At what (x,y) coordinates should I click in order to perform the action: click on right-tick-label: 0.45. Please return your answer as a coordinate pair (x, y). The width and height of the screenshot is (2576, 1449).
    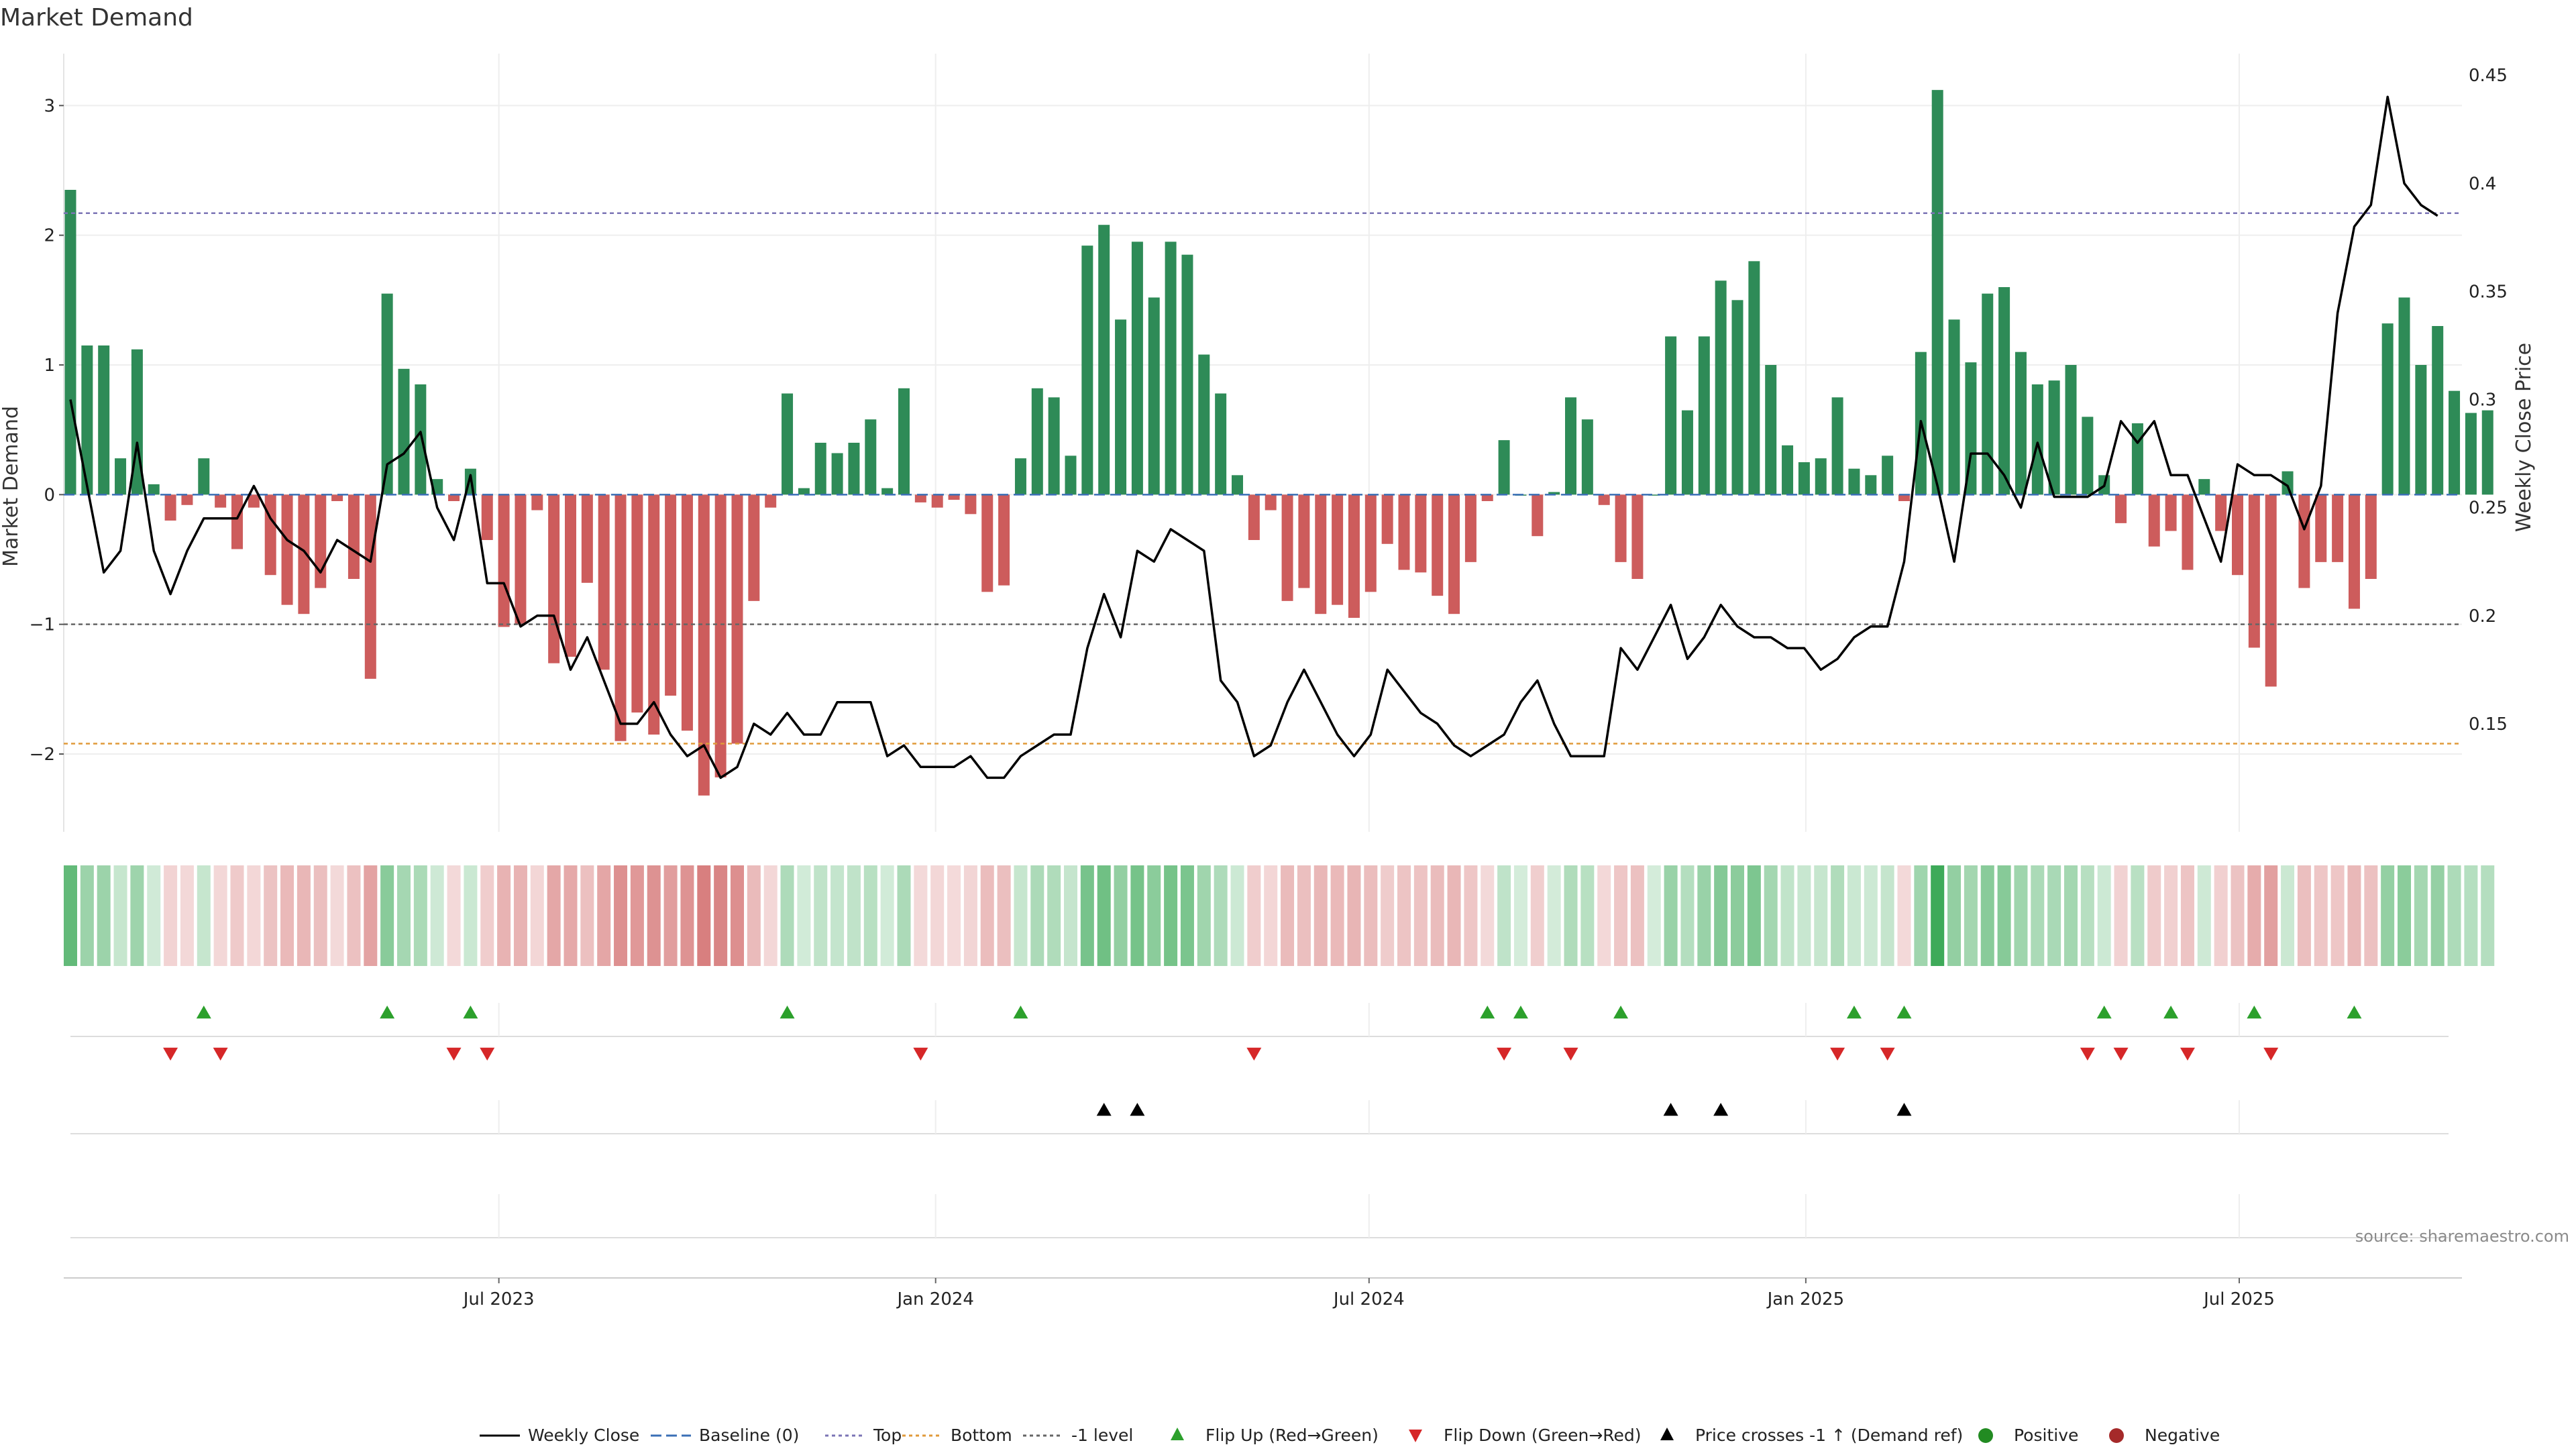
    Looking at the image, I should click on (2488, 76).